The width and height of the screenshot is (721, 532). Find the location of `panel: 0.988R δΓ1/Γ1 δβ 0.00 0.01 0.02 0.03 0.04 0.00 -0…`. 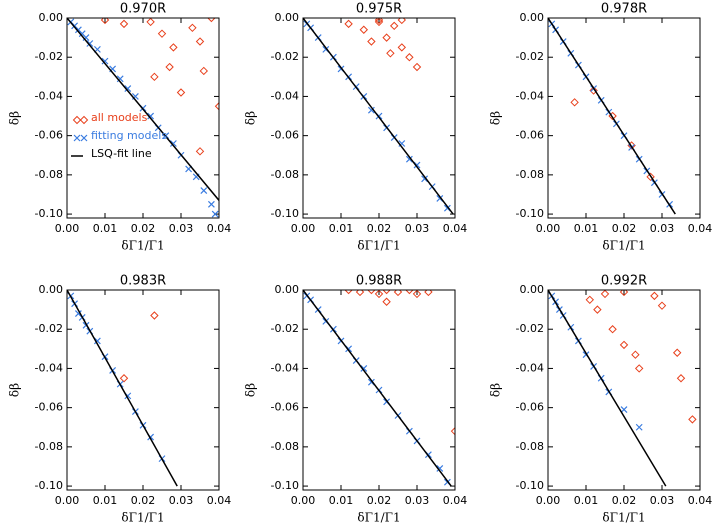

panel: 0.988R δΓ1/Γ1 δβ 0.00 0.01 0.02 0.03 0.04 0.00 -0… is located at coordinates (356, 399).